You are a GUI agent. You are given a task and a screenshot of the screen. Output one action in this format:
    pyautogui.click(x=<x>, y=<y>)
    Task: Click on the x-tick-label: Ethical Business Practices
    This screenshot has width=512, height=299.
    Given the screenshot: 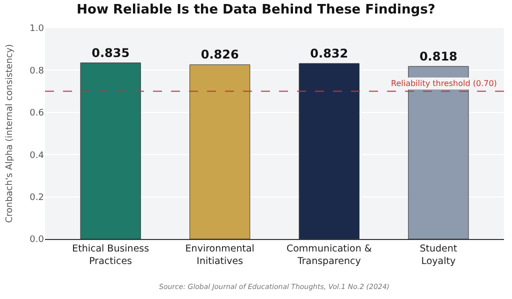 What is the action you would take?
    pyautogui.click(x=111, y=255)
    